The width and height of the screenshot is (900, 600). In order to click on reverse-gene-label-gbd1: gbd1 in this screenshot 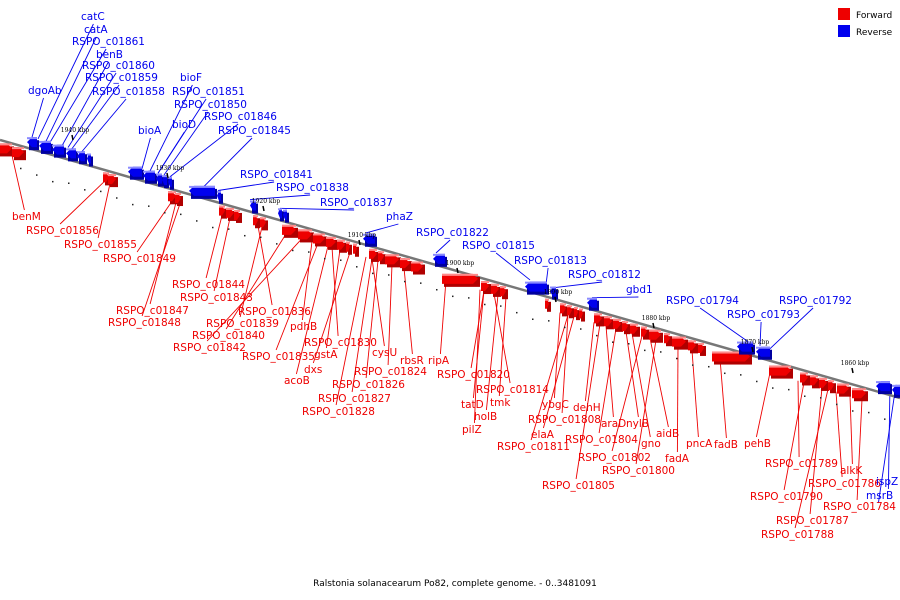, I will do `click(639, 290)`.